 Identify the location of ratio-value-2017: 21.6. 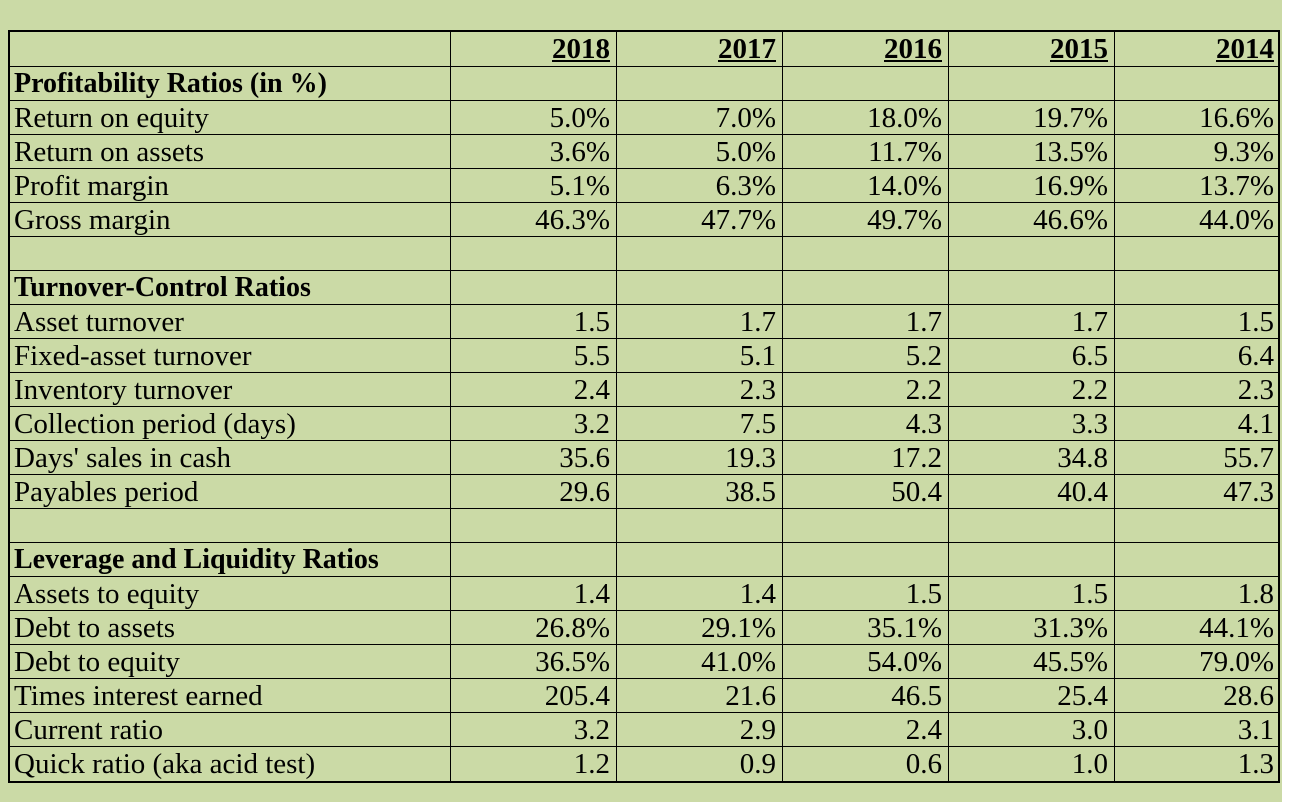
(699, 695).